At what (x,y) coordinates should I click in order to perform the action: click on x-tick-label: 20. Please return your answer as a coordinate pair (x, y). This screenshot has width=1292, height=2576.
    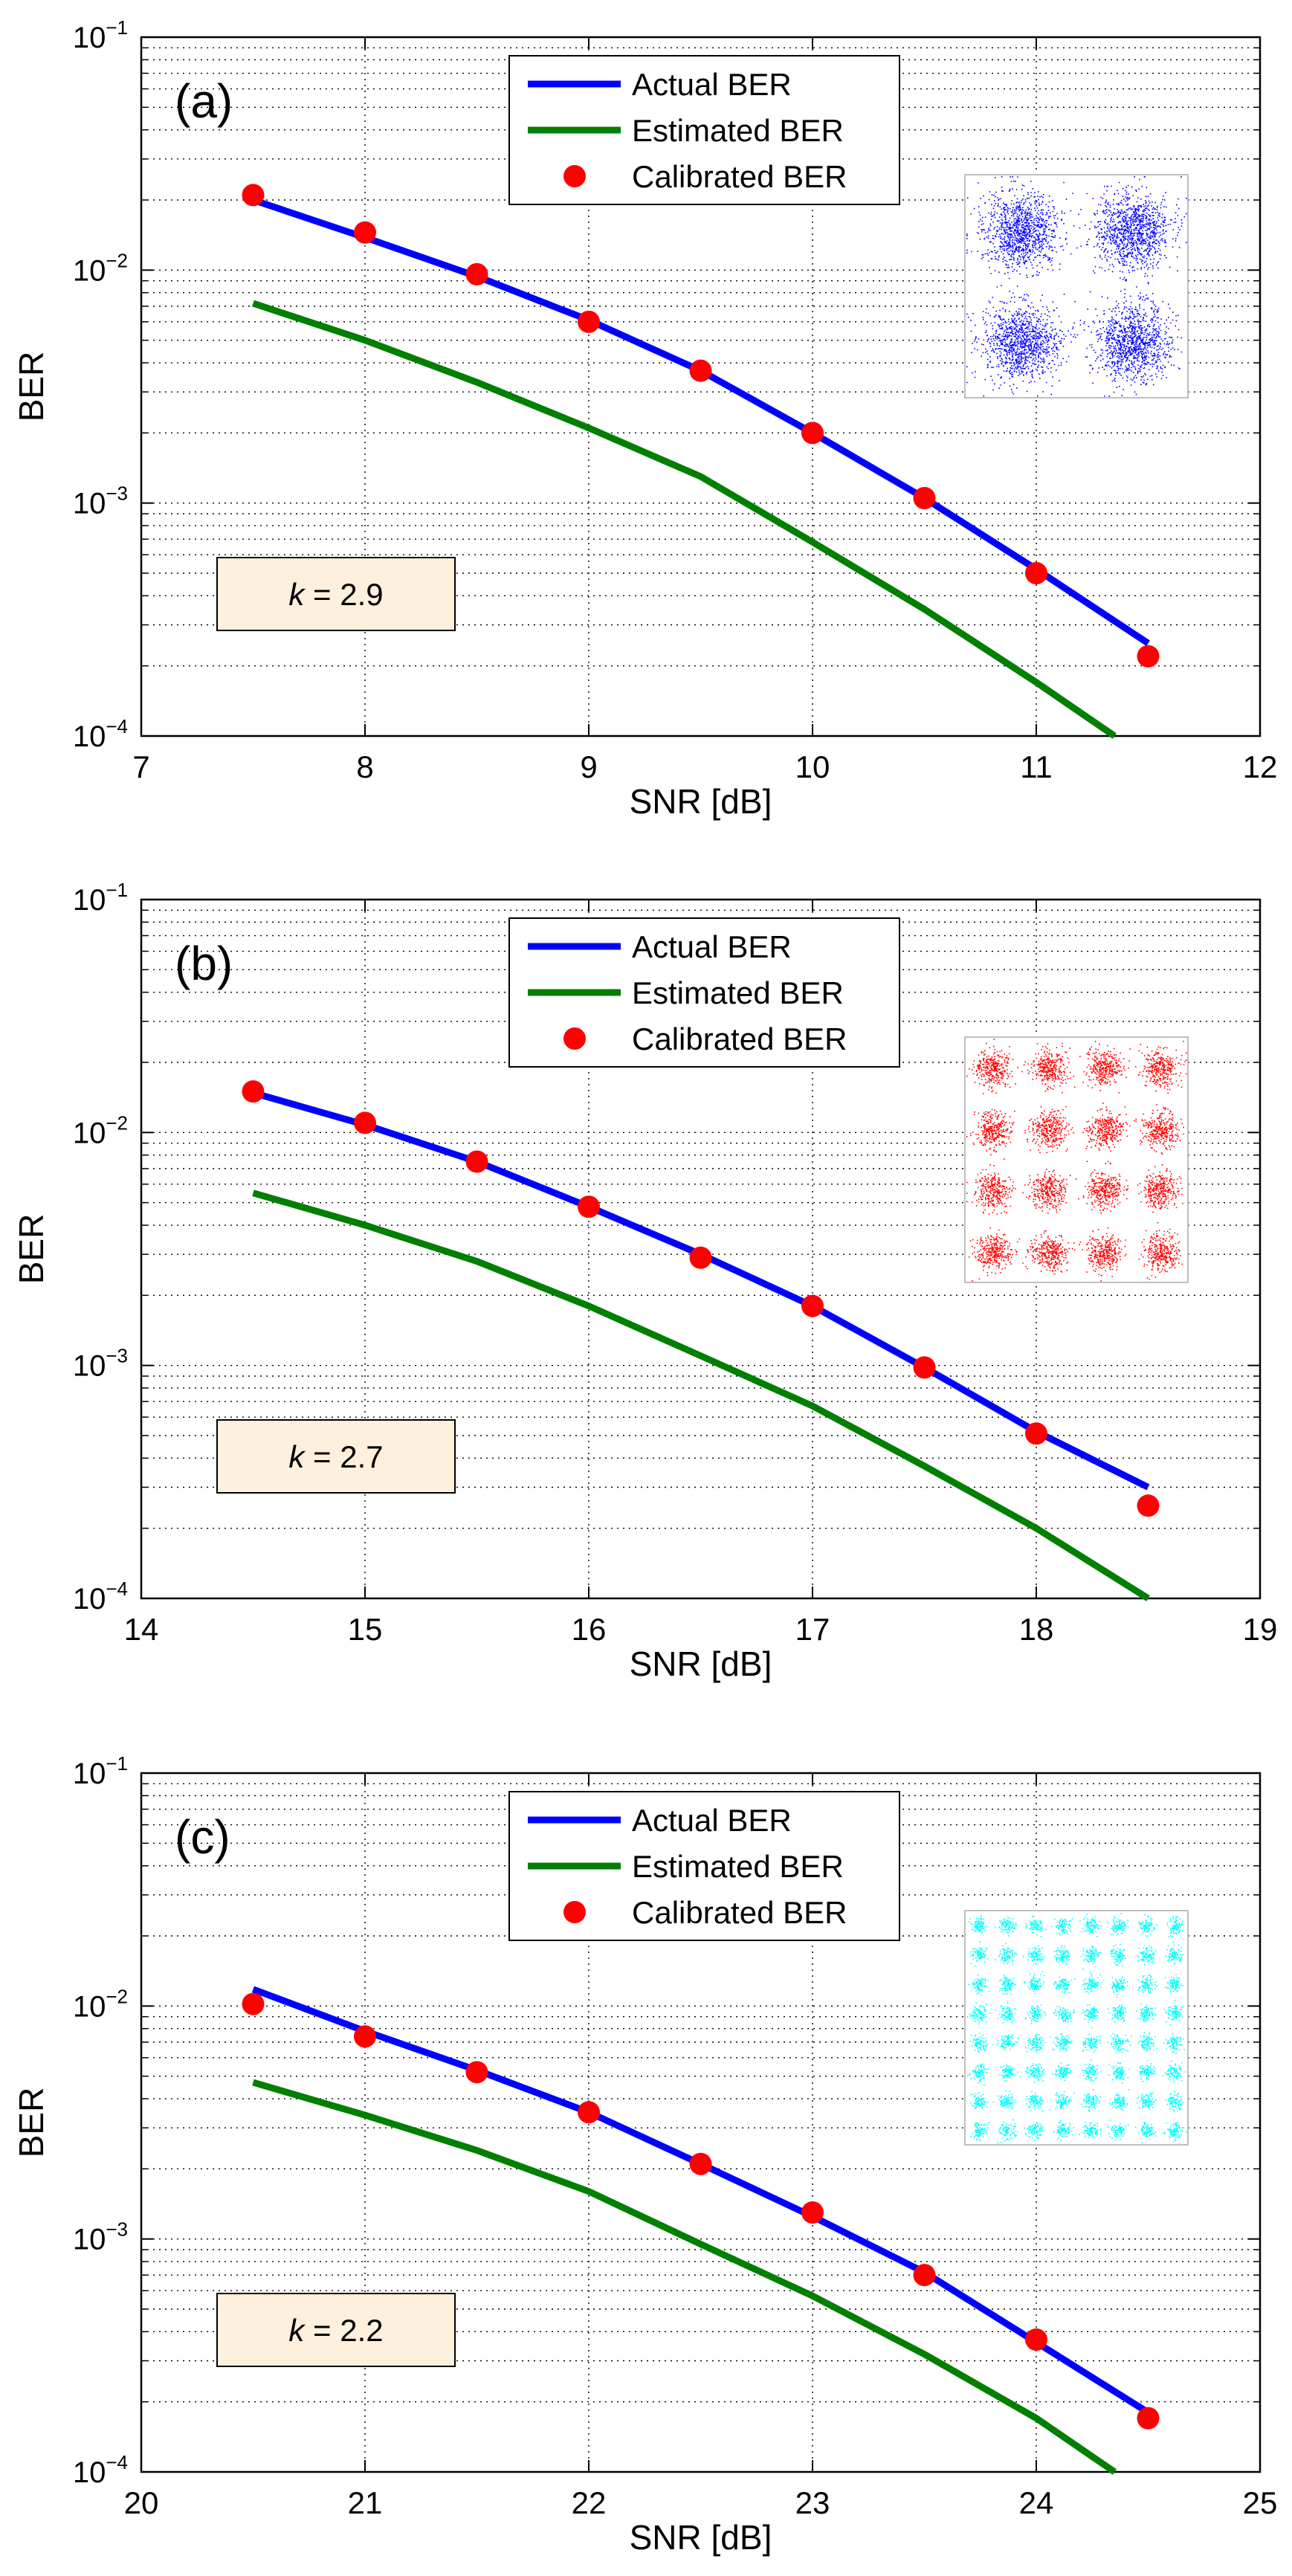
    Looking at the image, I should click on (141, 2502).